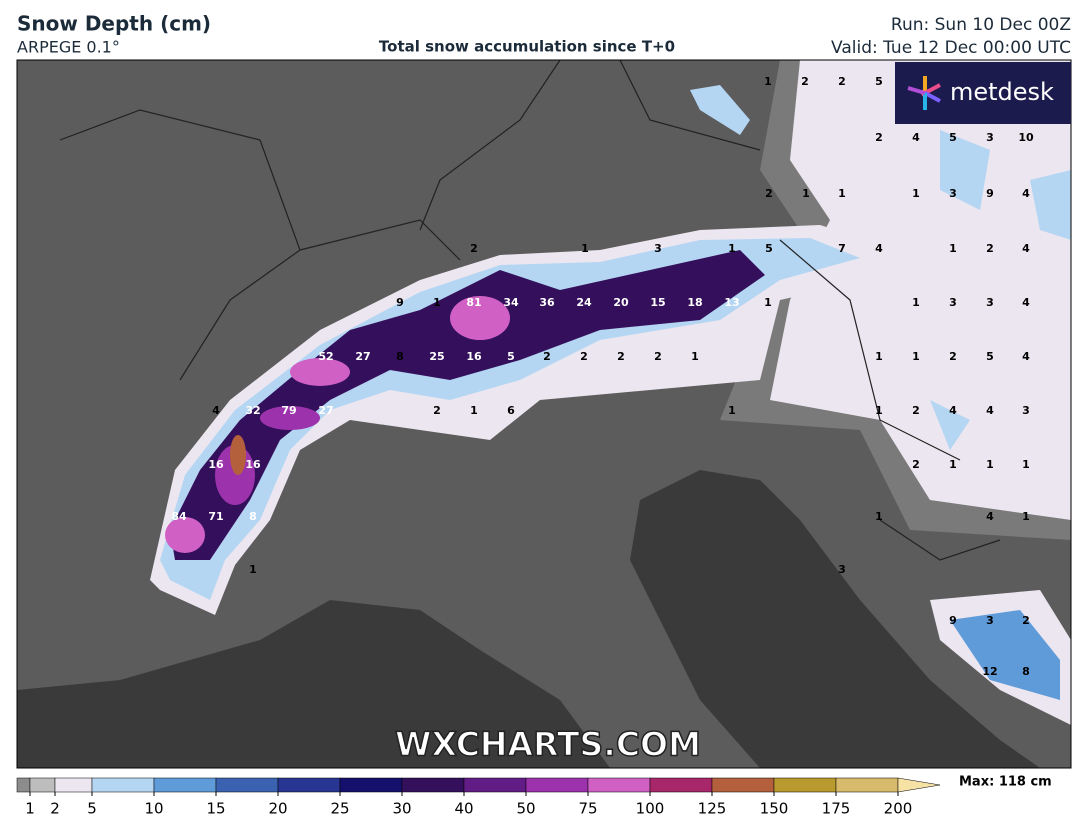  Describe the element at coordinates (1005, 782) in the screenshot. I see `max-label: Max: 118 cm` at that location.